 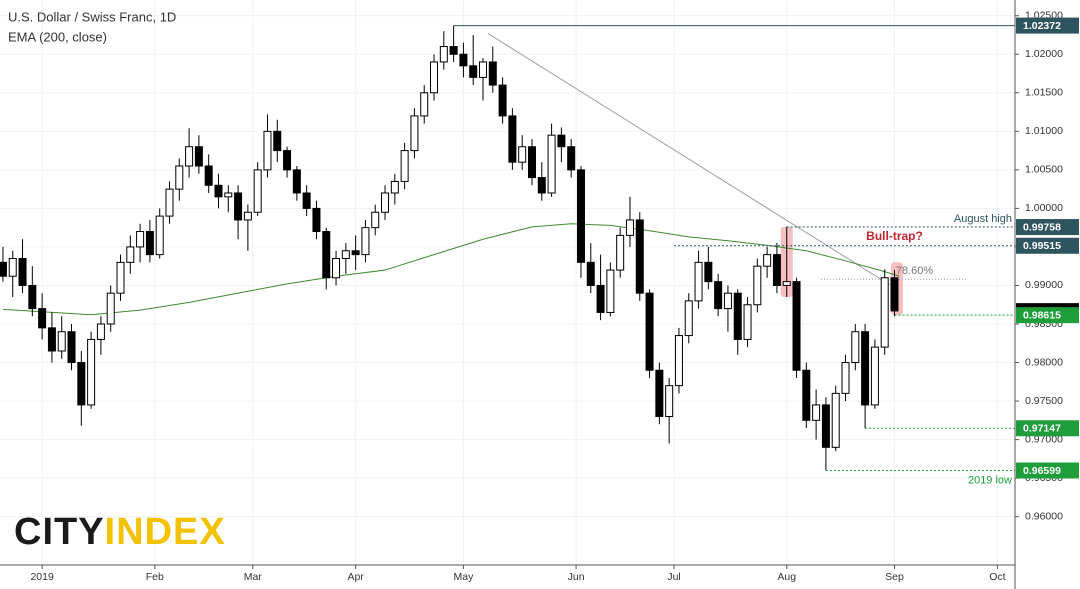 What do you see at coordinates (1044, 401) in the screenshot?
I see `y-tick-label: 0.97500` at bounding box center [1044, 401].